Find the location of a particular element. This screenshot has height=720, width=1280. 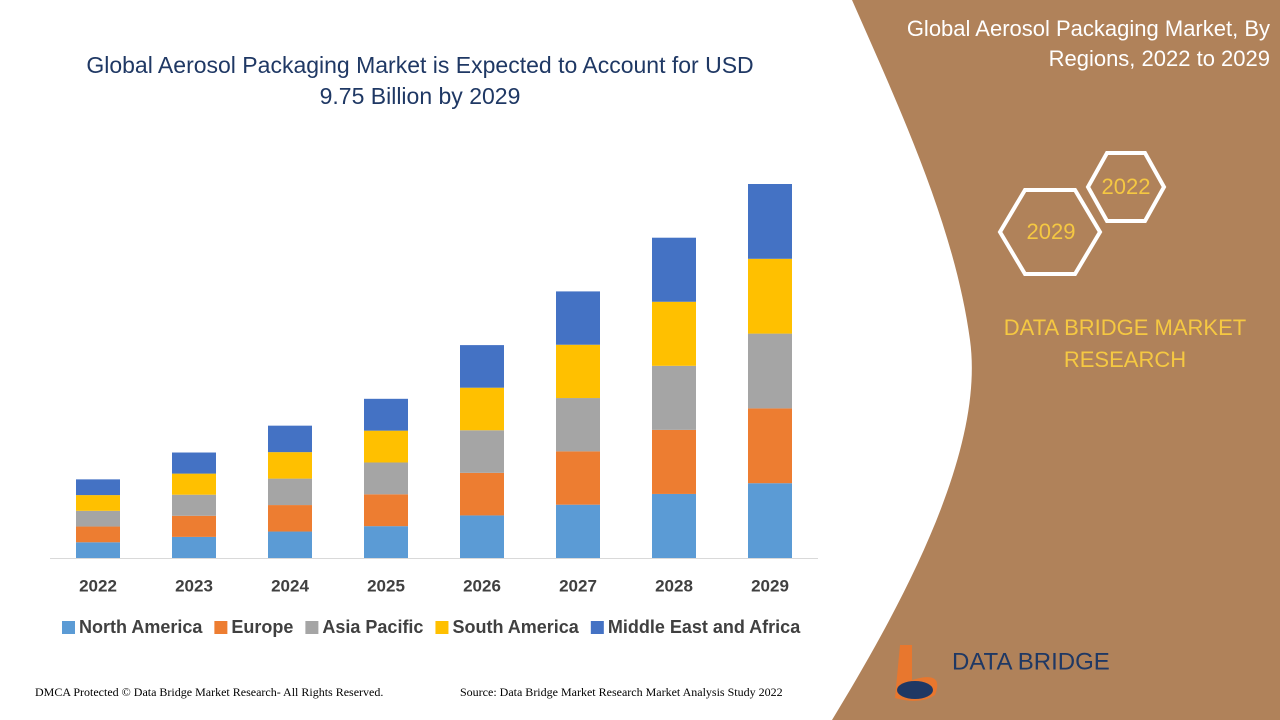

x-tick-label: 2029 is located at coordinates (770, 585).